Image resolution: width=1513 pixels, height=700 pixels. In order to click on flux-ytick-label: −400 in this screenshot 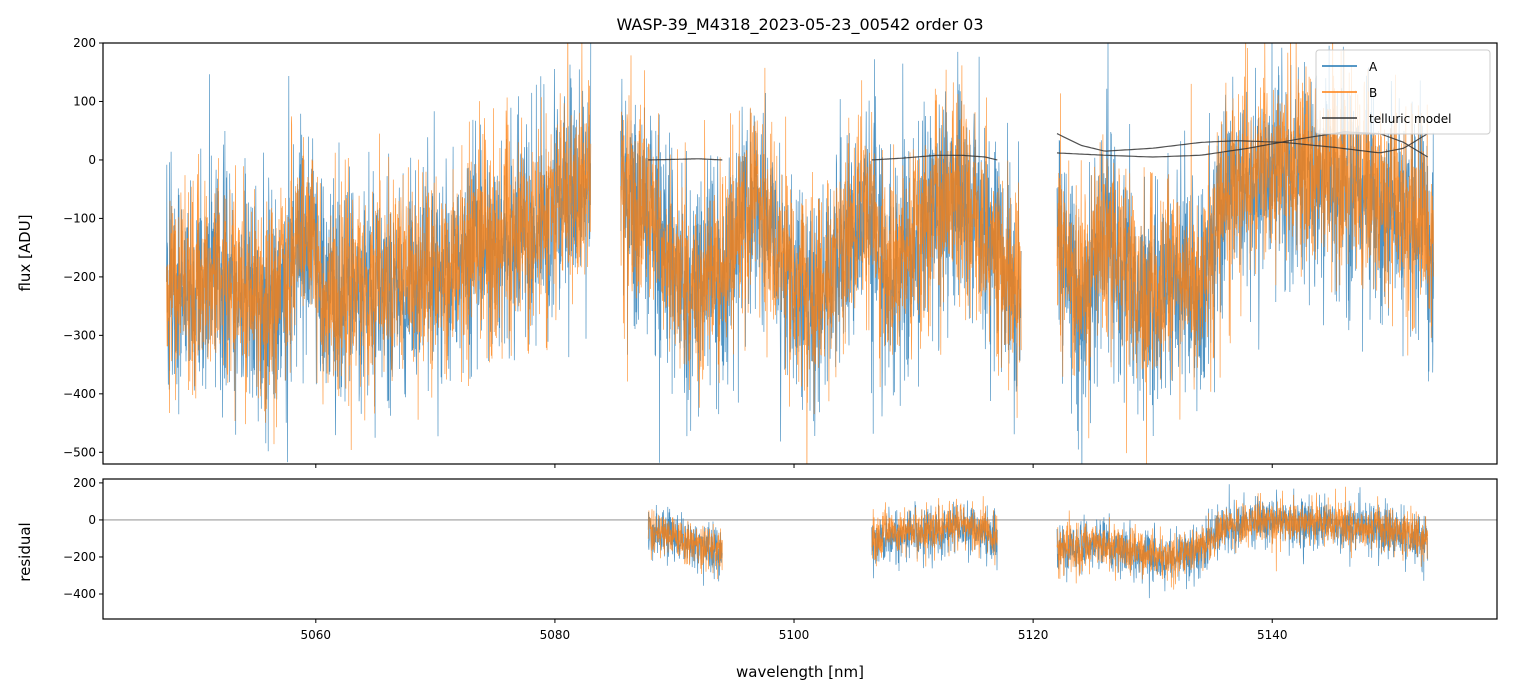, I will do `click(79, 394)`.